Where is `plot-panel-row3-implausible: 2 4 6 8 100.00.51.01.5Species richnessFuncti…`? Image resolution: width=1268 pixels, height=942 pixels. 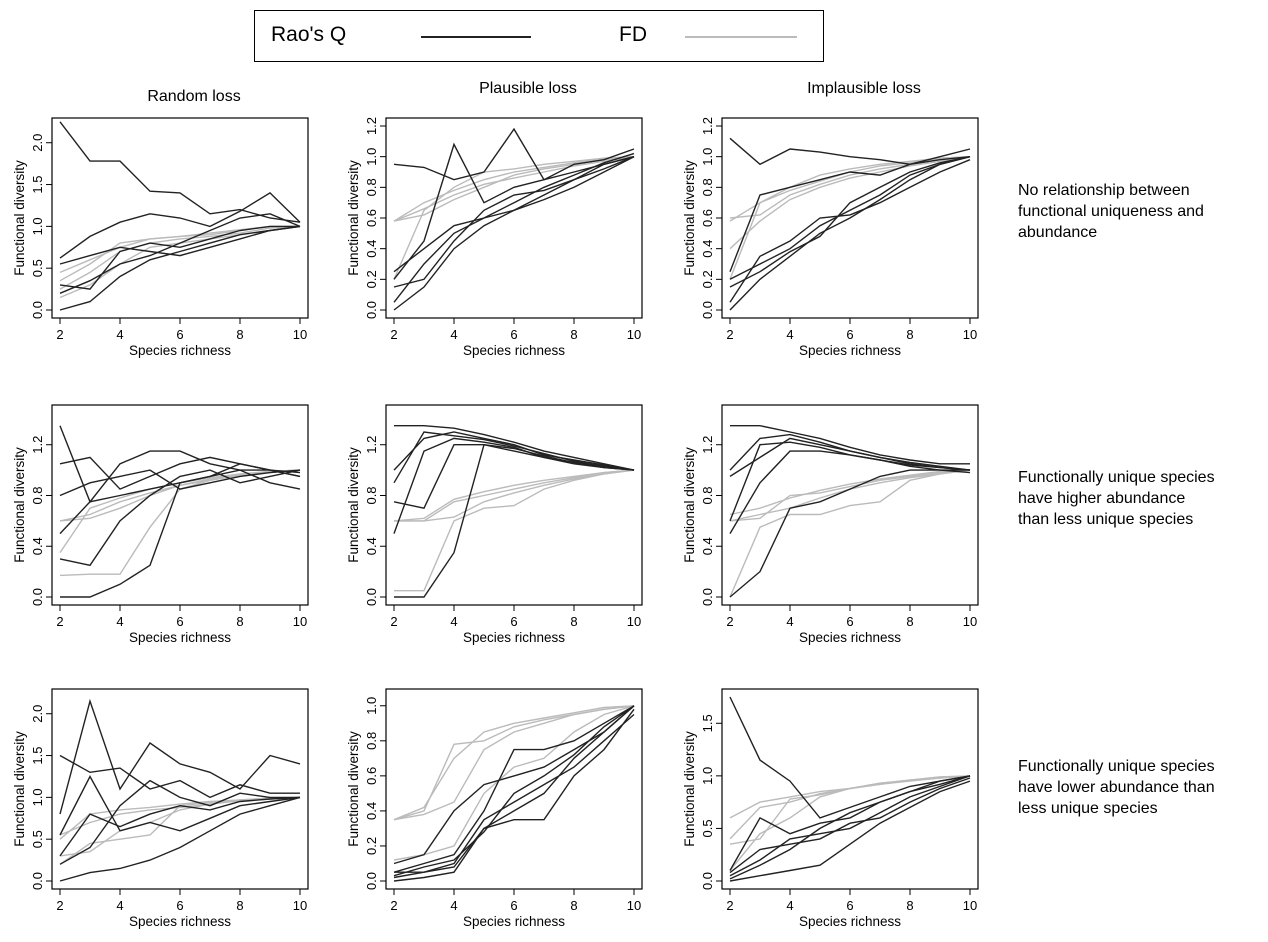 plot-panel-row3-implausible: 2 4 6 8 100.00.51.01.5Species richnessFuncti… is located at coordinates (830, 809).